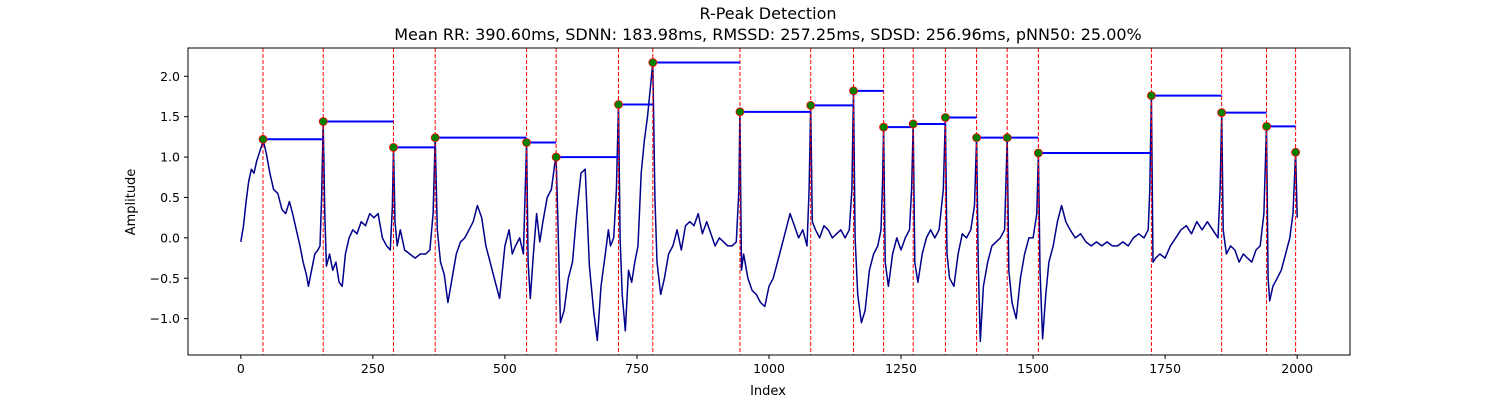 The image size is (1500, 400). I want to click on y-tick-label-1.5: 1.5, so click(170, 116).